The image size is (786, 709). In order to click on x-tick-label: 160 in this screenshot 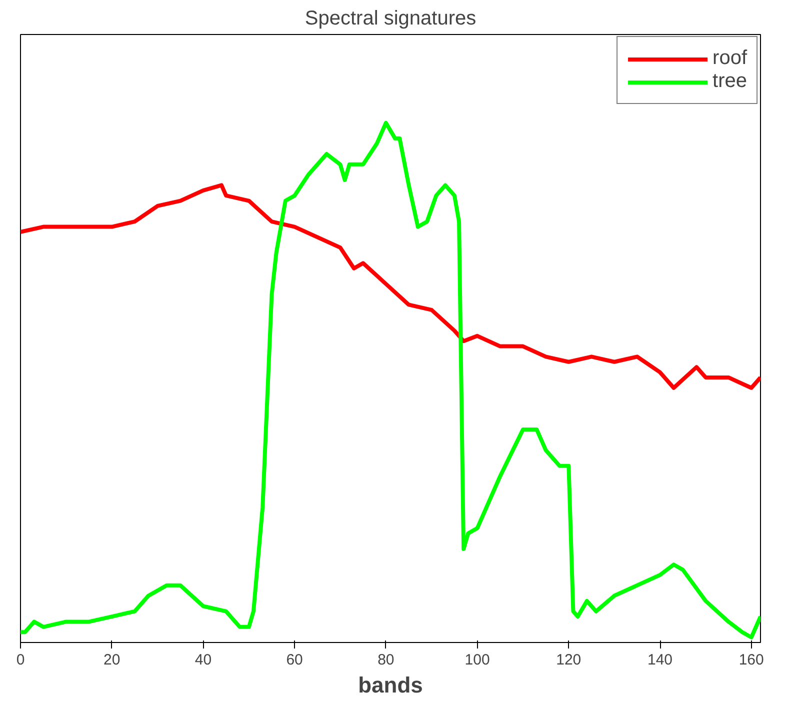, I will do `click(751, 660)`.